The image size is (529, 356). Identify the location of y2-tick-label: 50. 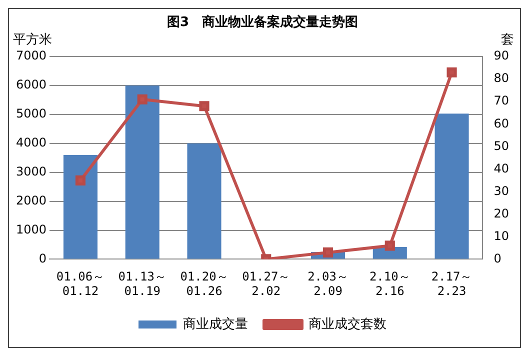
(502, 145).